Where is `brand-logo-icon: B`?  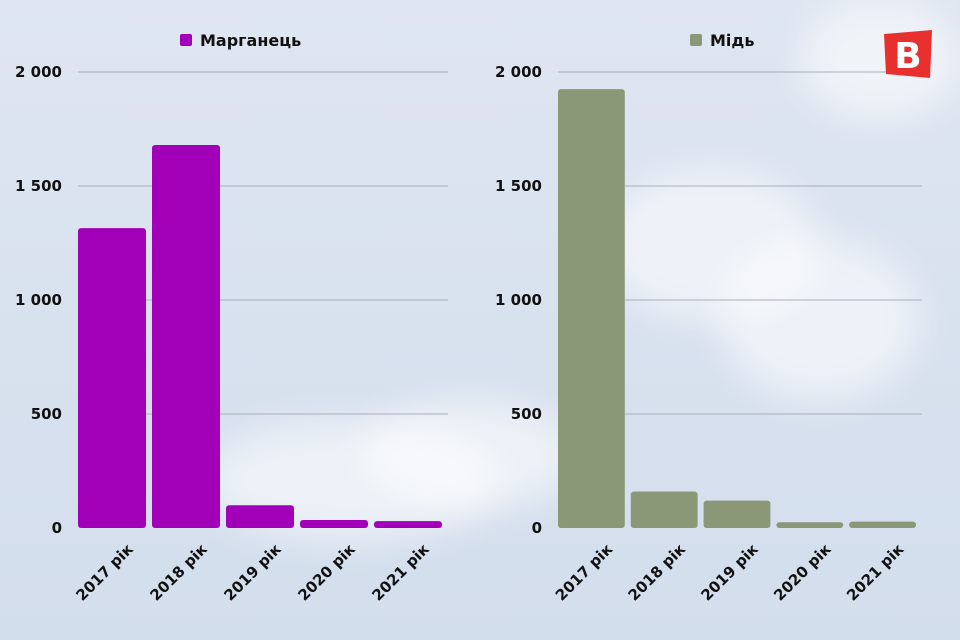 brand-logo-icon: B is located at coordinates (908, 54).